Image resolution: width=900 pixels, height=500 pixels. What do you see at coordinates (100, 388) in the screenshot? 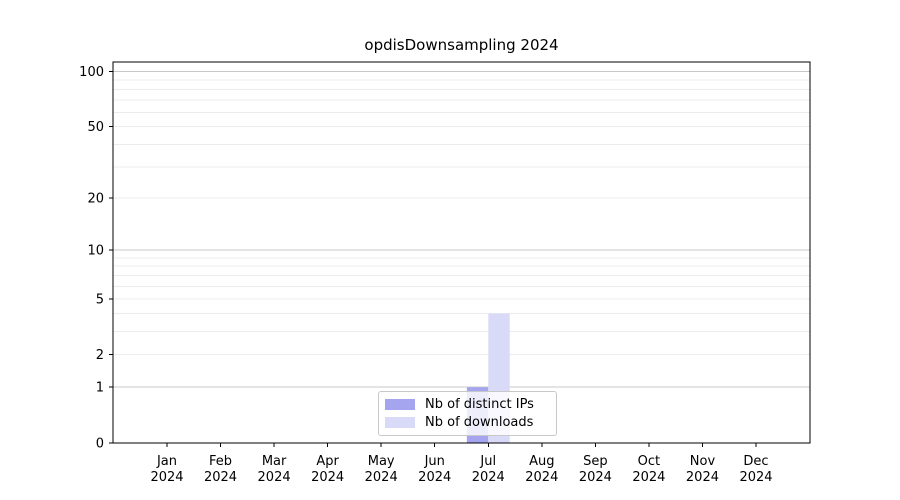
I see `y-tick-label-1: 1` at bounding box center [100, 388].